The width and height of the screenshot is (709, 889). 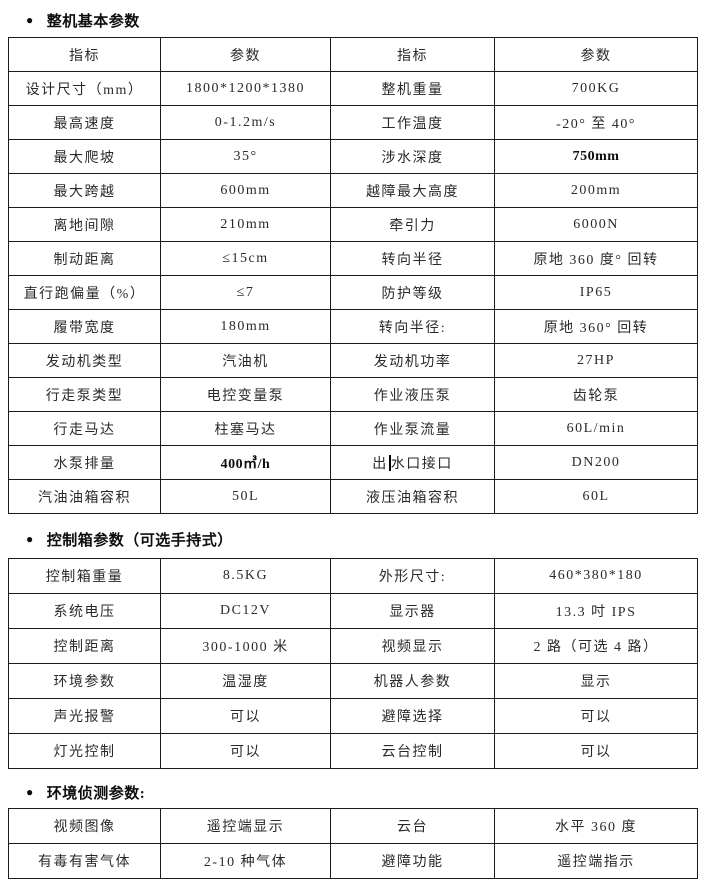 I want to click on table-row: 控制距离 300-1000 米视频显示 2 路（可选 4 路）, so click(x=353, y=646).